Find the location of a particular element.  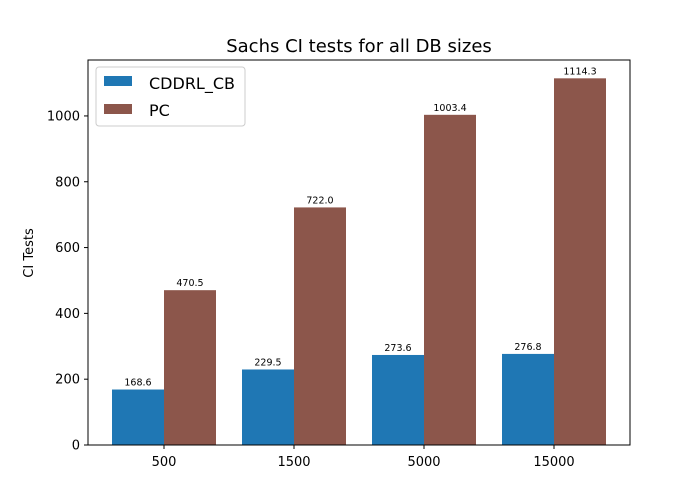

y-axis: 0 200 400 600 800 1000 is located at coordinates (67, 281).